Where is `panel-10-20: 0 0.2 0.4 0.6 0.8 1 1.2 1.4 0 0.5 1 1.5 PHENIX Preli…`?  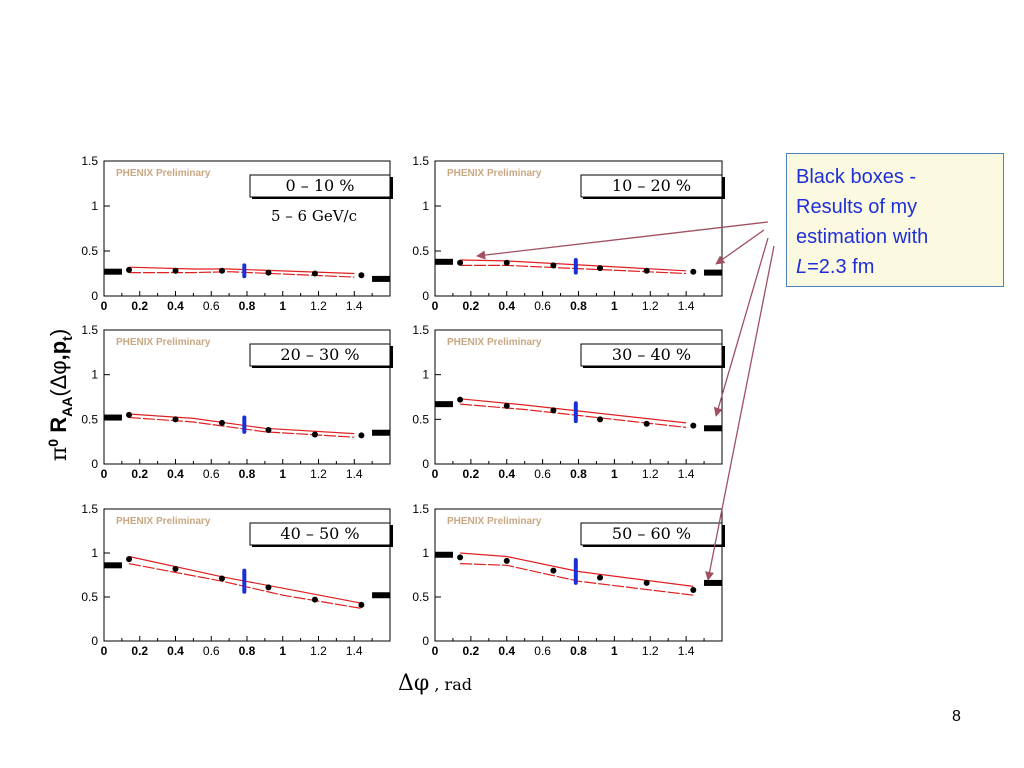
panel-10-20: 0 0.2 0.4 0.6 0.8 1 1.2 1.4 0 0.5 1 1.5 PHENIX Preli… is located at coordinates (568, 233).